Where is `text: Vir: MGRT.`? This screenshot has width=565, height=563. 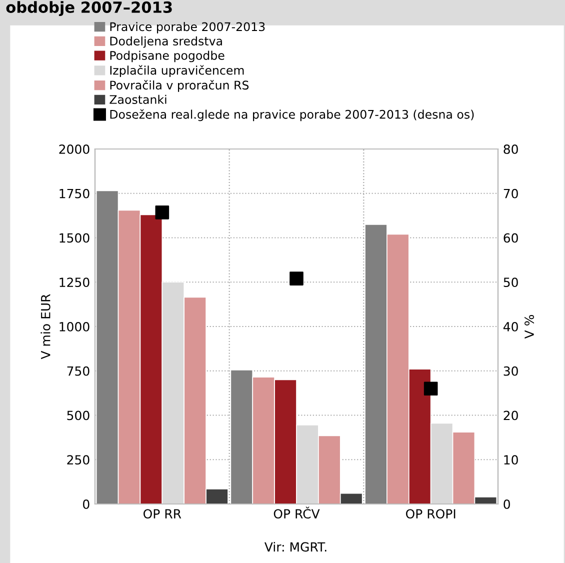 text: Vir: MGRT. is located at coordinates (295, 547).